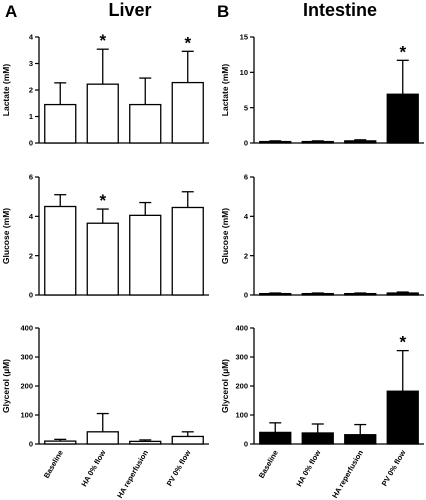 Image resolution: width=426 pixels, height=500 pixels. I want to click on intestine-glucose-ytick-label: 0, so click(246, 295).